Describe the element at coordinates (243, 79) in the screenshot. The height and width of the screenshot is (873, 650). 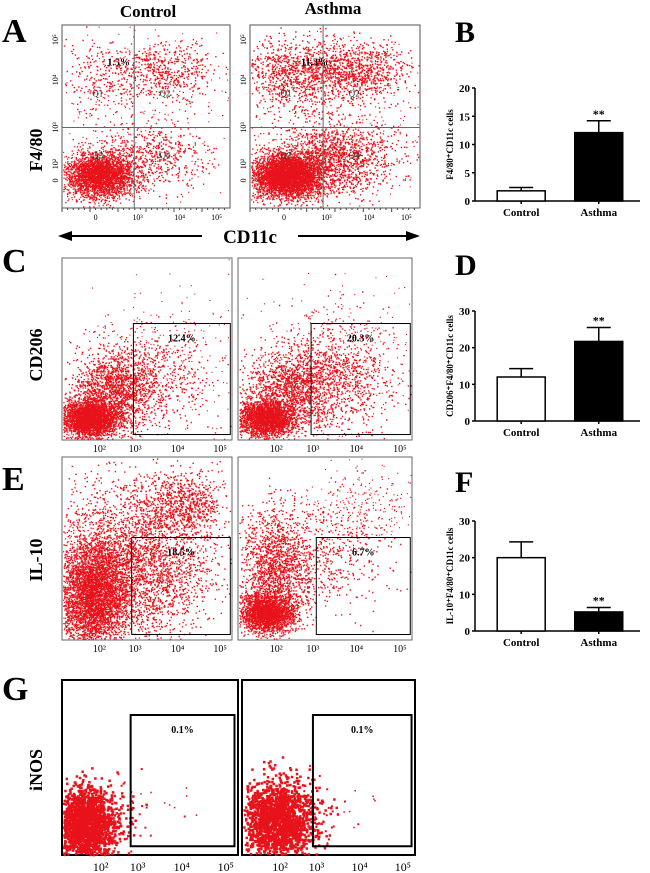
I see `y-tick-label: 10⁴` at that location.